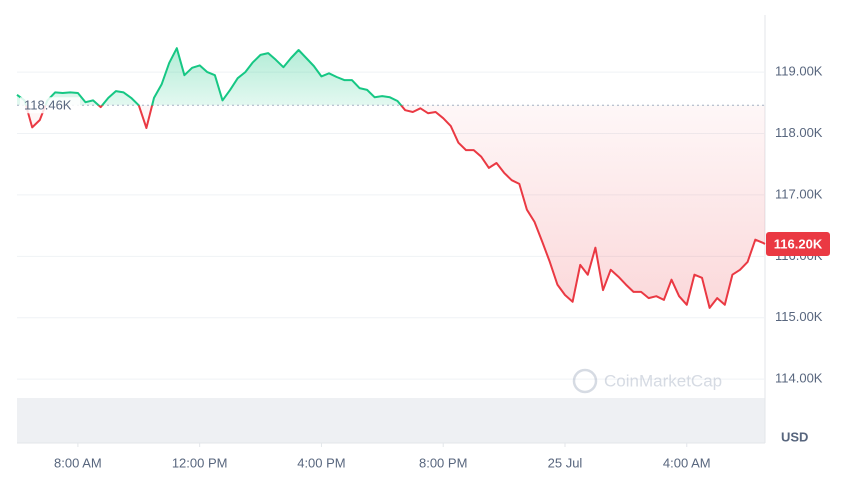 This screenshot has height=488, width=842. What do you see at coordinates (585, 381) in the screenshot?
I see `watermark-logo` at bounding box center [585, 381].